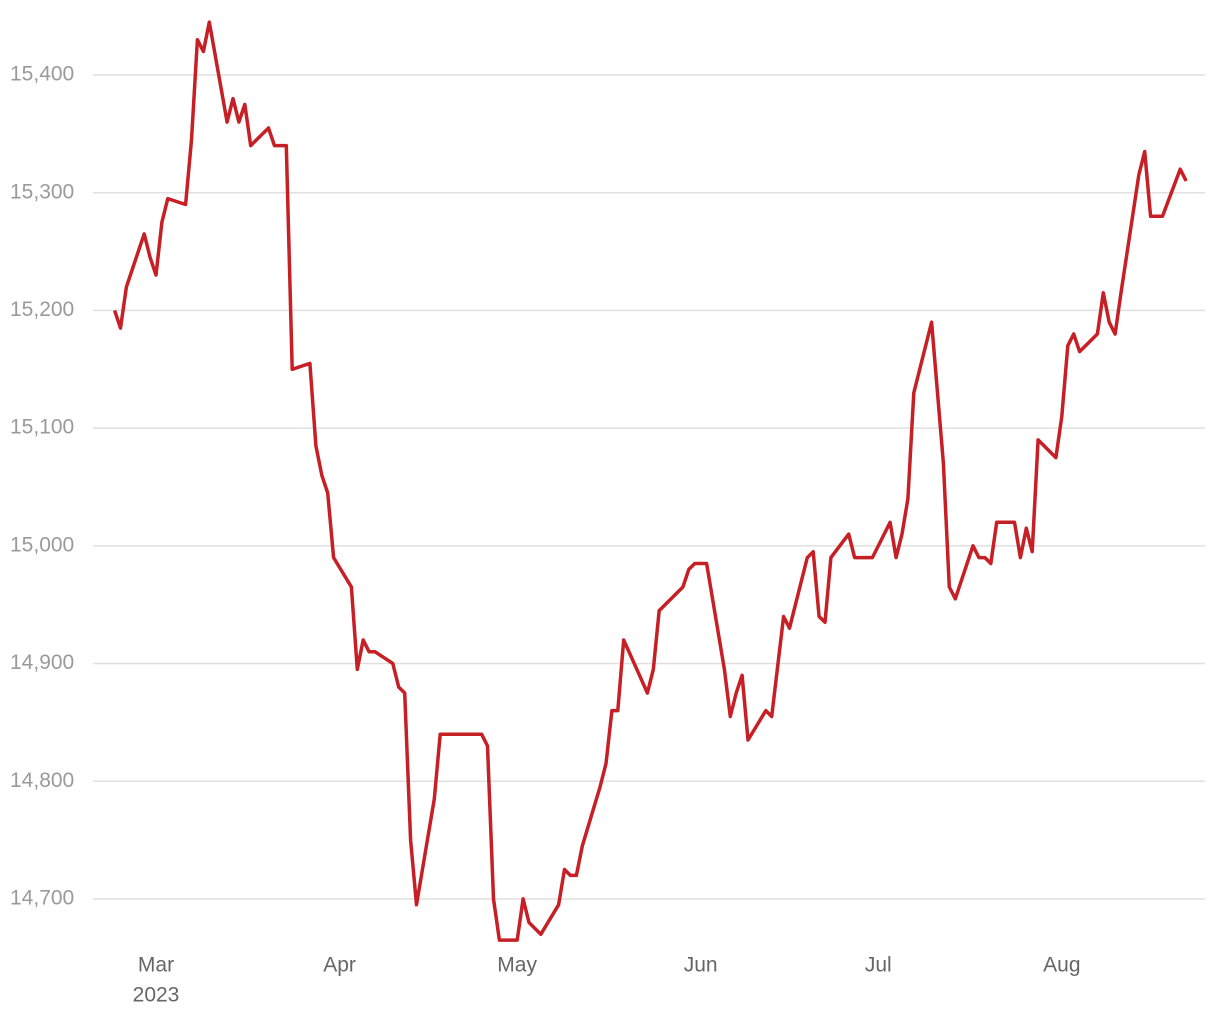 This screenshot has height=1020, width=1220. What do you see at coordinates (339, 965) in the screenshot?
I see `x-tick-label: Apr` at bounding box center [339, 965].